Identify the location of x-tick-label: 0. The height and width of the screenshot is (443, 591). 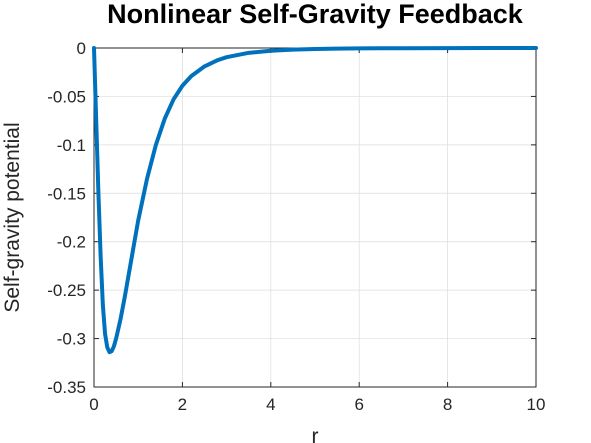
(93, 404).